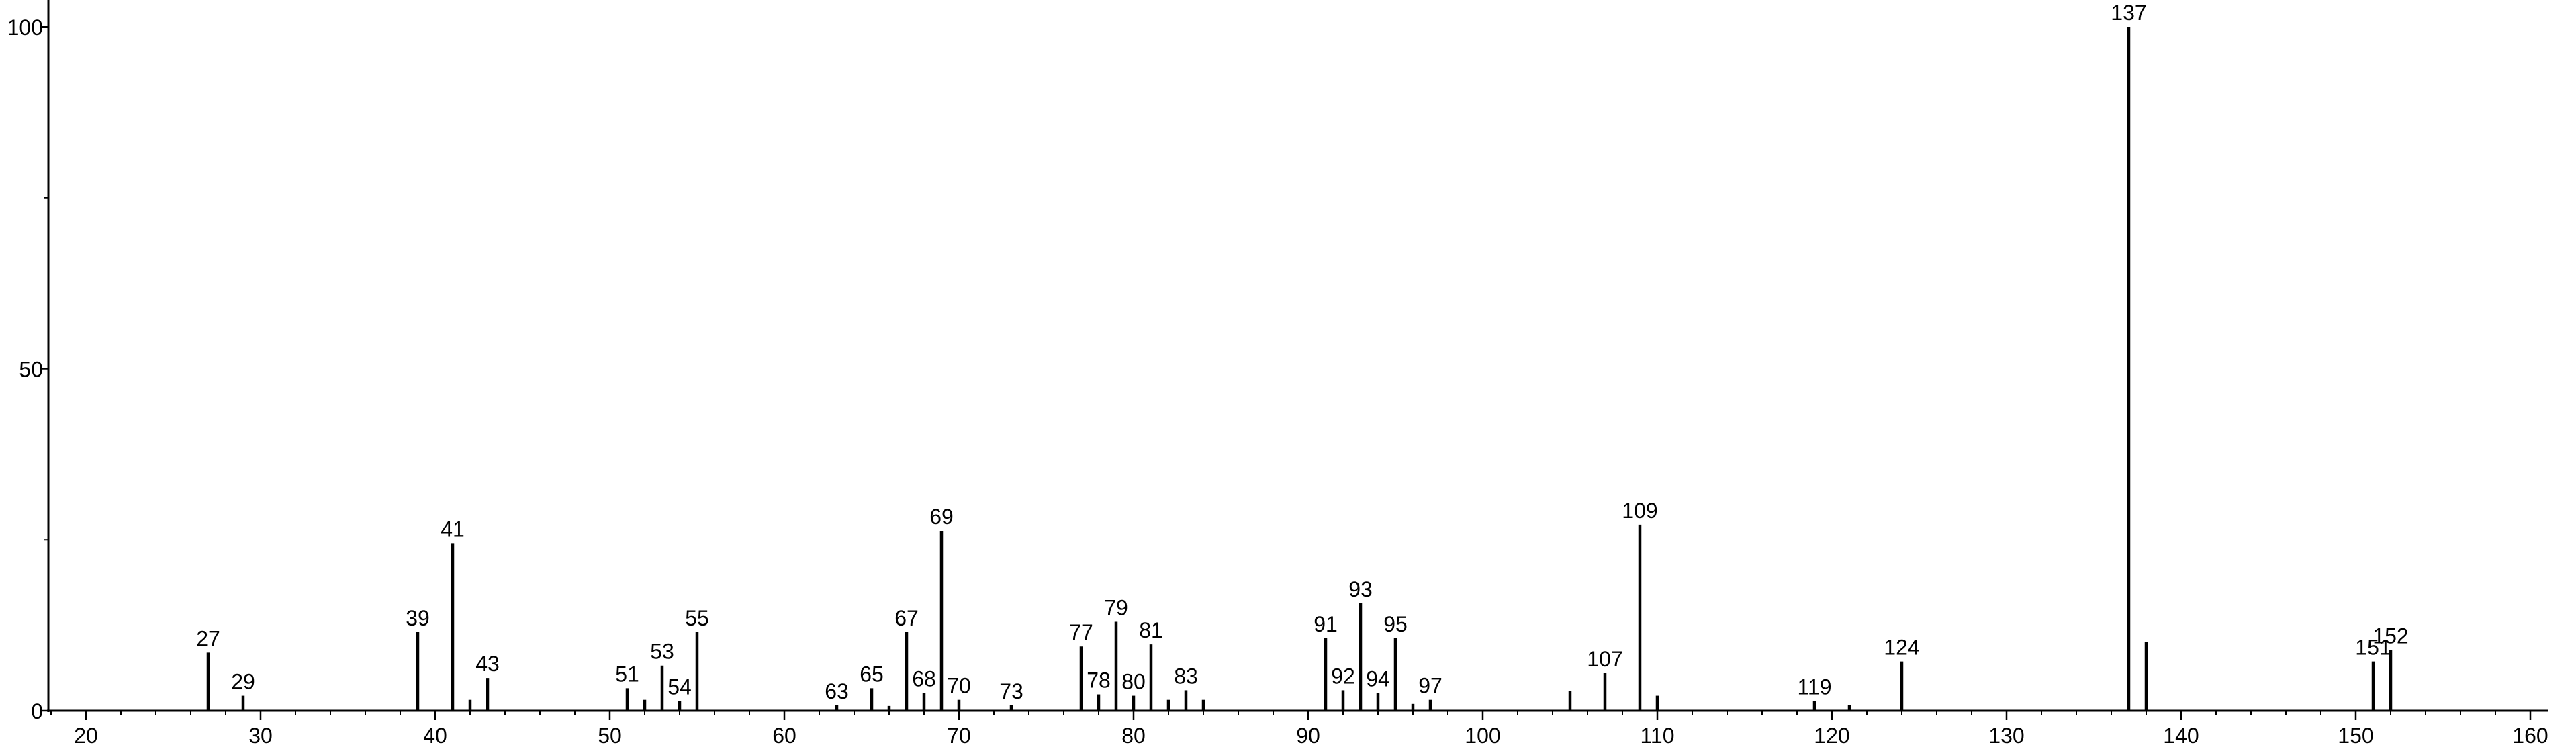 Image resolution: width=2576 pixels, height=749 pixels. I want to click on peak-label: 41, so click(453, 529).